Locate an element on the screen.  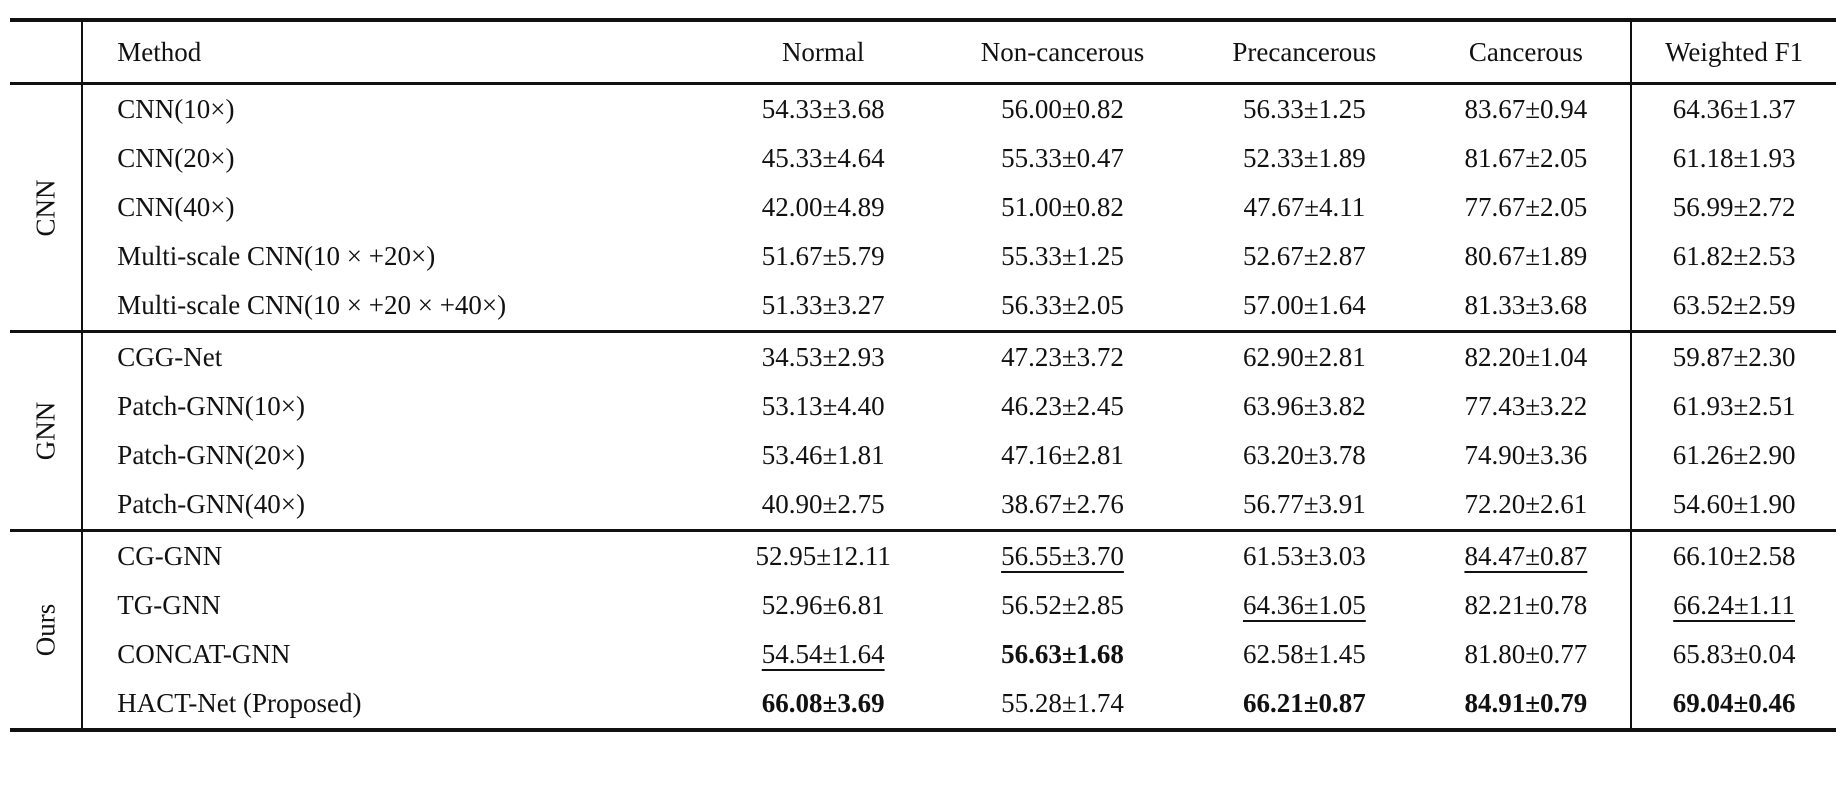
value-text: 61.53±3.03 is located at coordinates (1304, 556).